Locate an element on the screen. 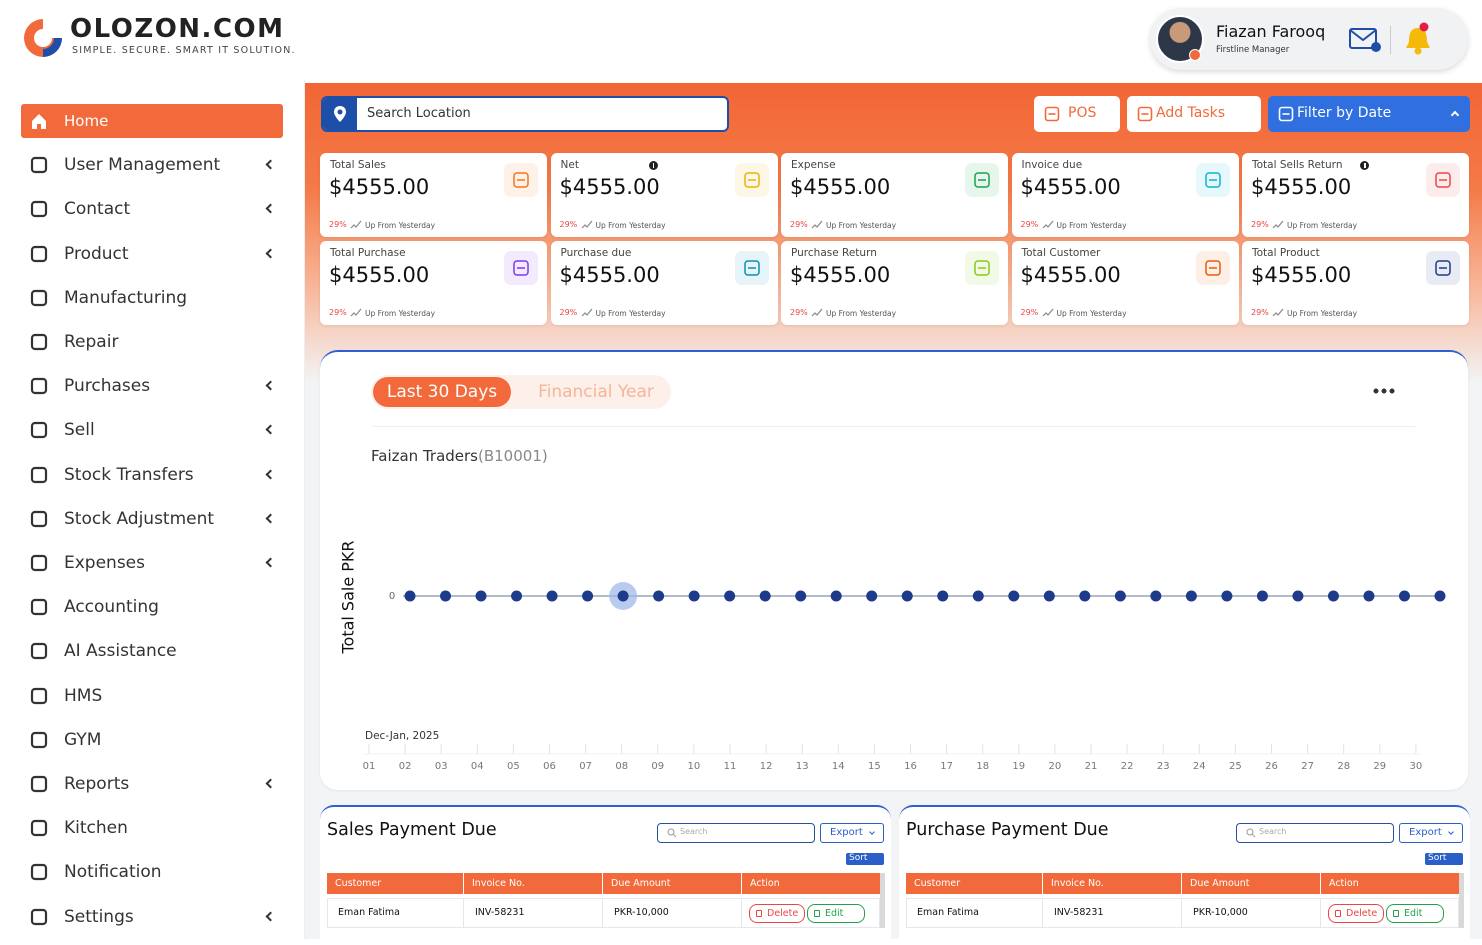  nav-item: AI Assistance is located at coordinates (152, 651).